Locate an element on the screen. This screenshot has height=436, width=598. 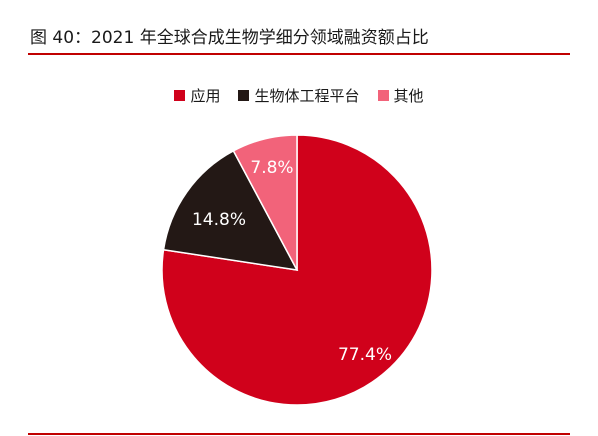
legend-item-other: 其他 is located at coordinates (400, 95).